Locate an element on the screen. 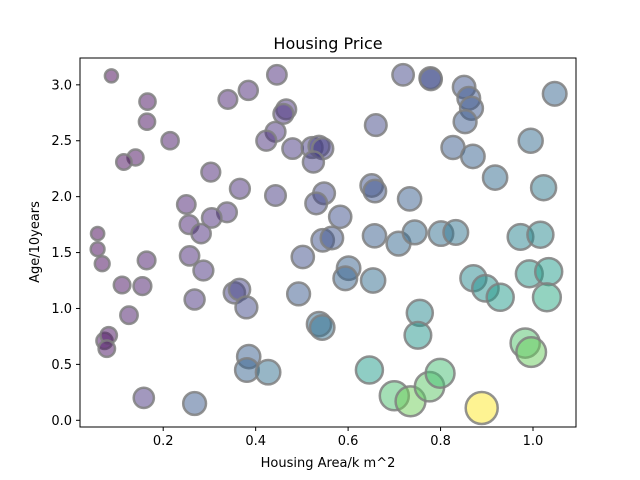  y-tick-label: 0.5 is located at coordinates (61, 365).